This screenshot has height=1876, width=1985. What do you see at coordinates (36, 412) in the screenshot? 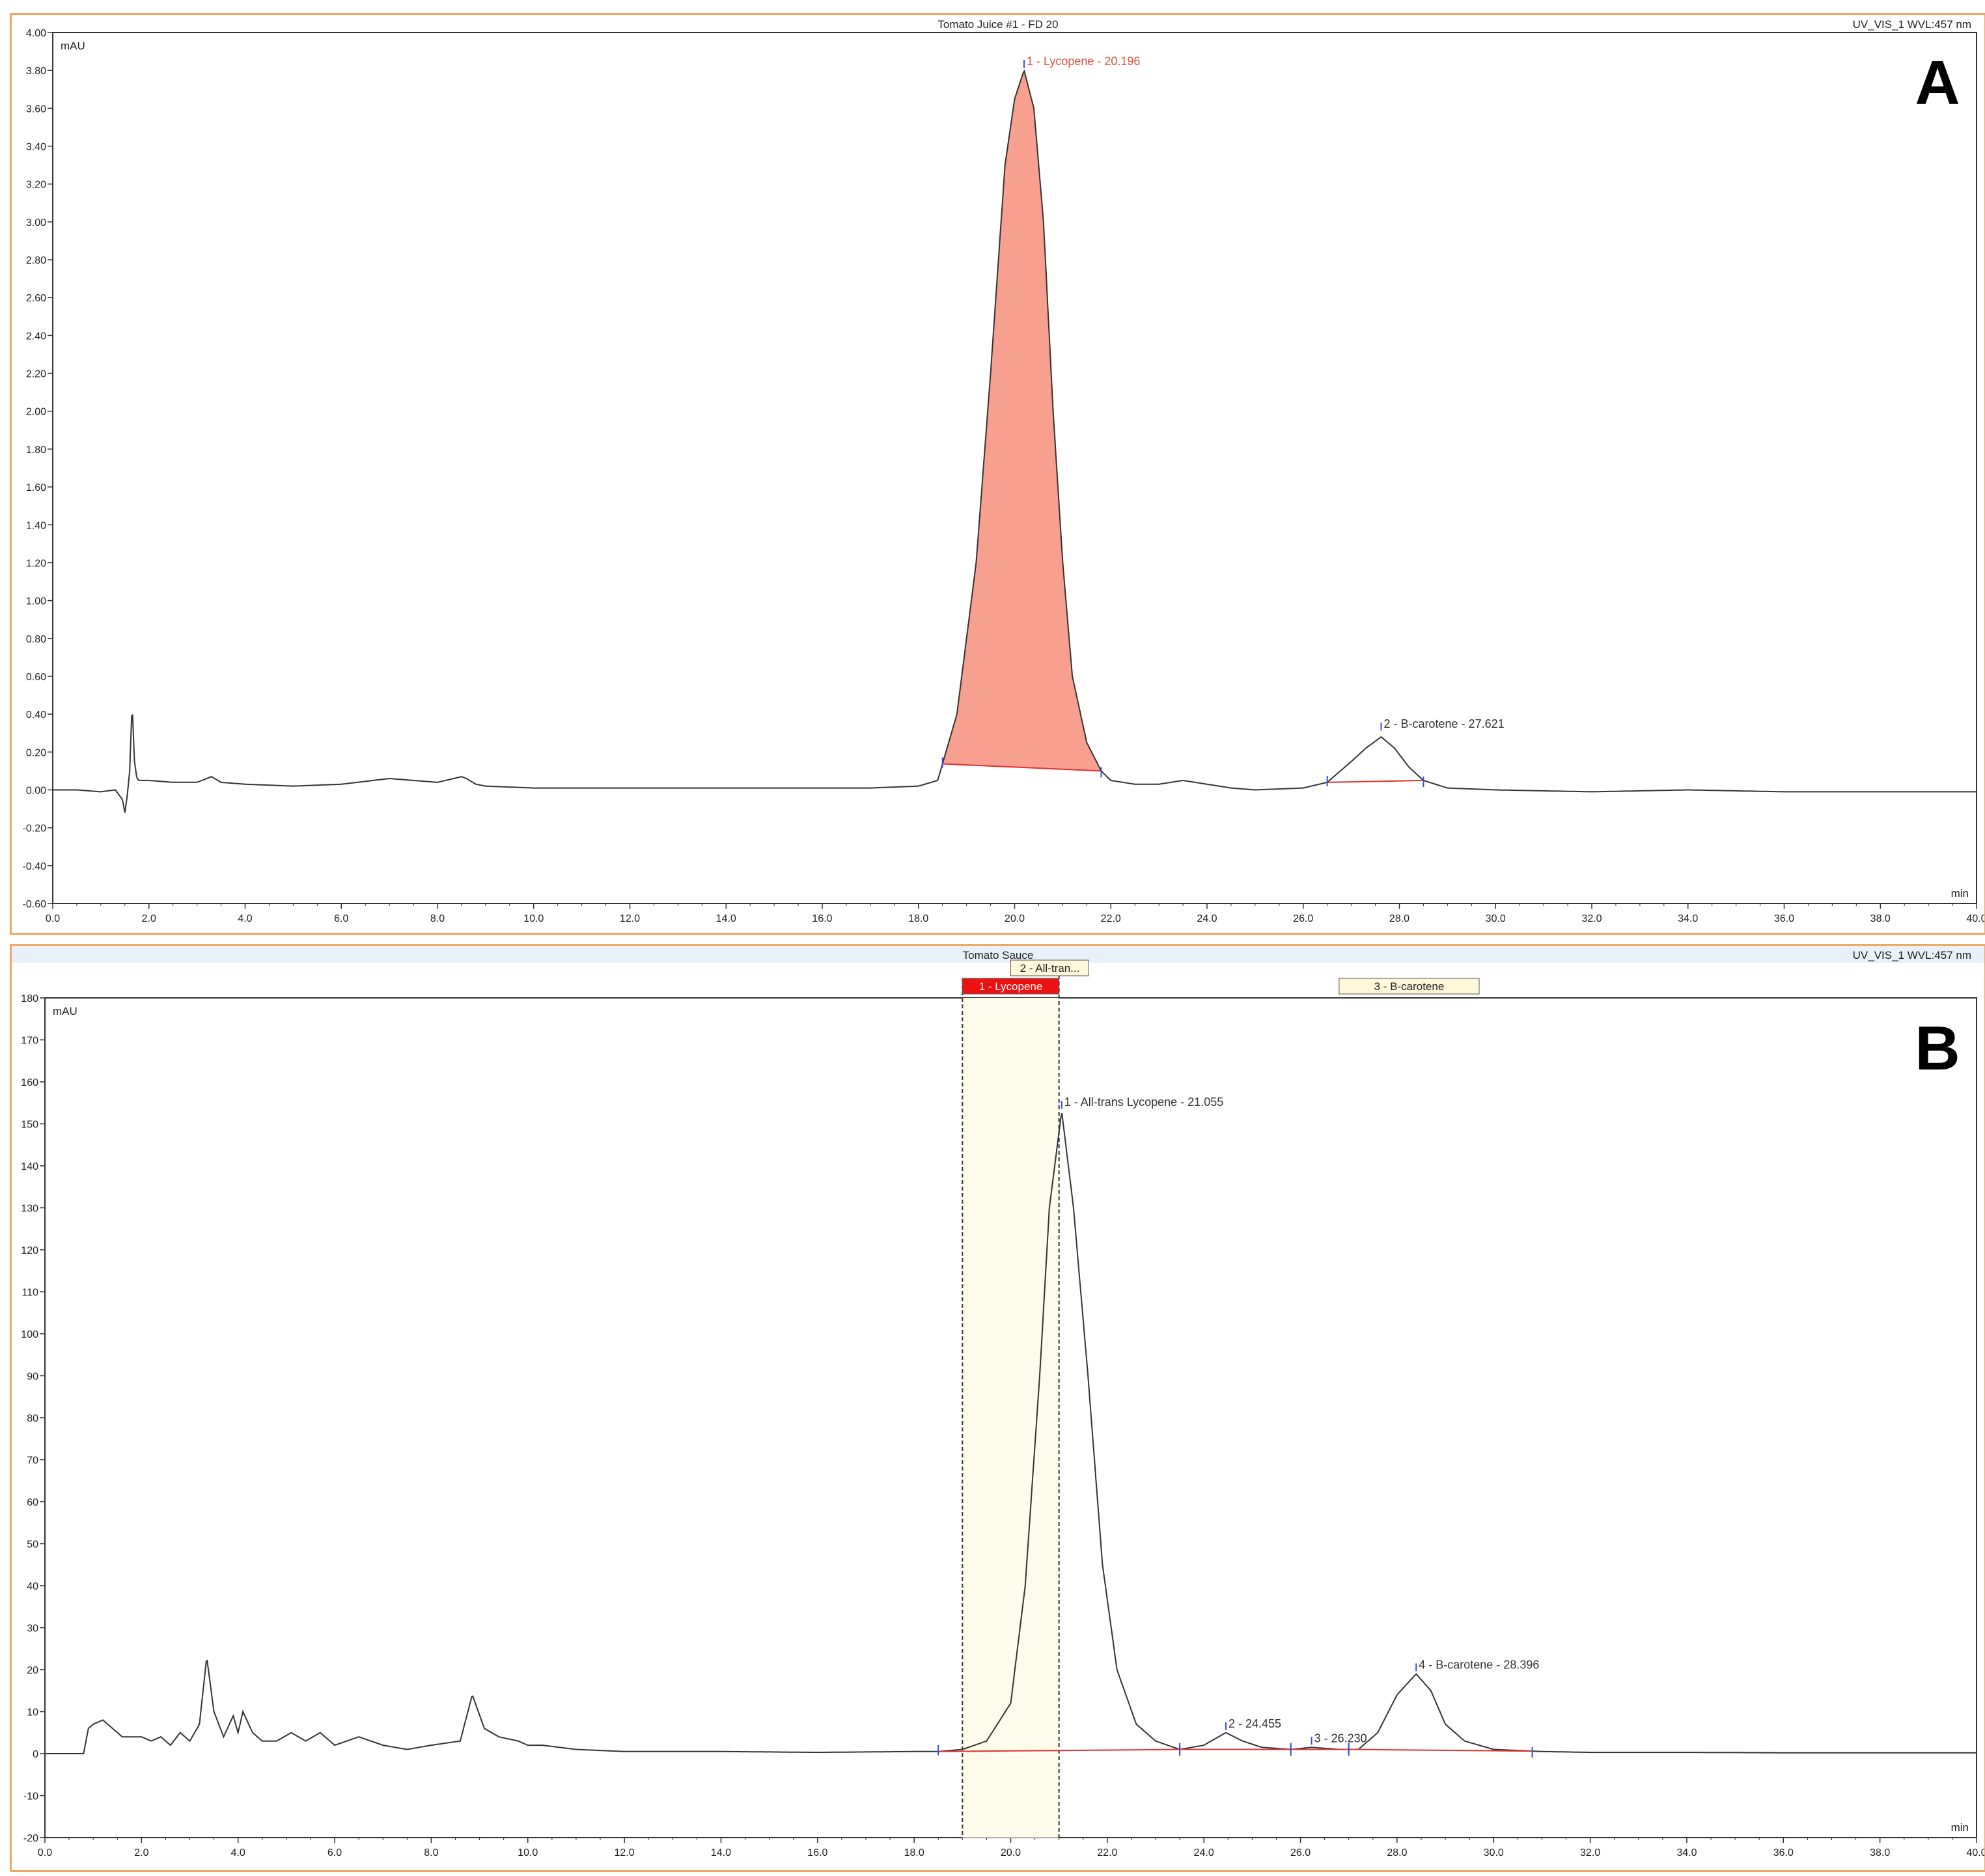
I see `chart-a-y-tick-label: 2.00` at bounding box center [36, 412].